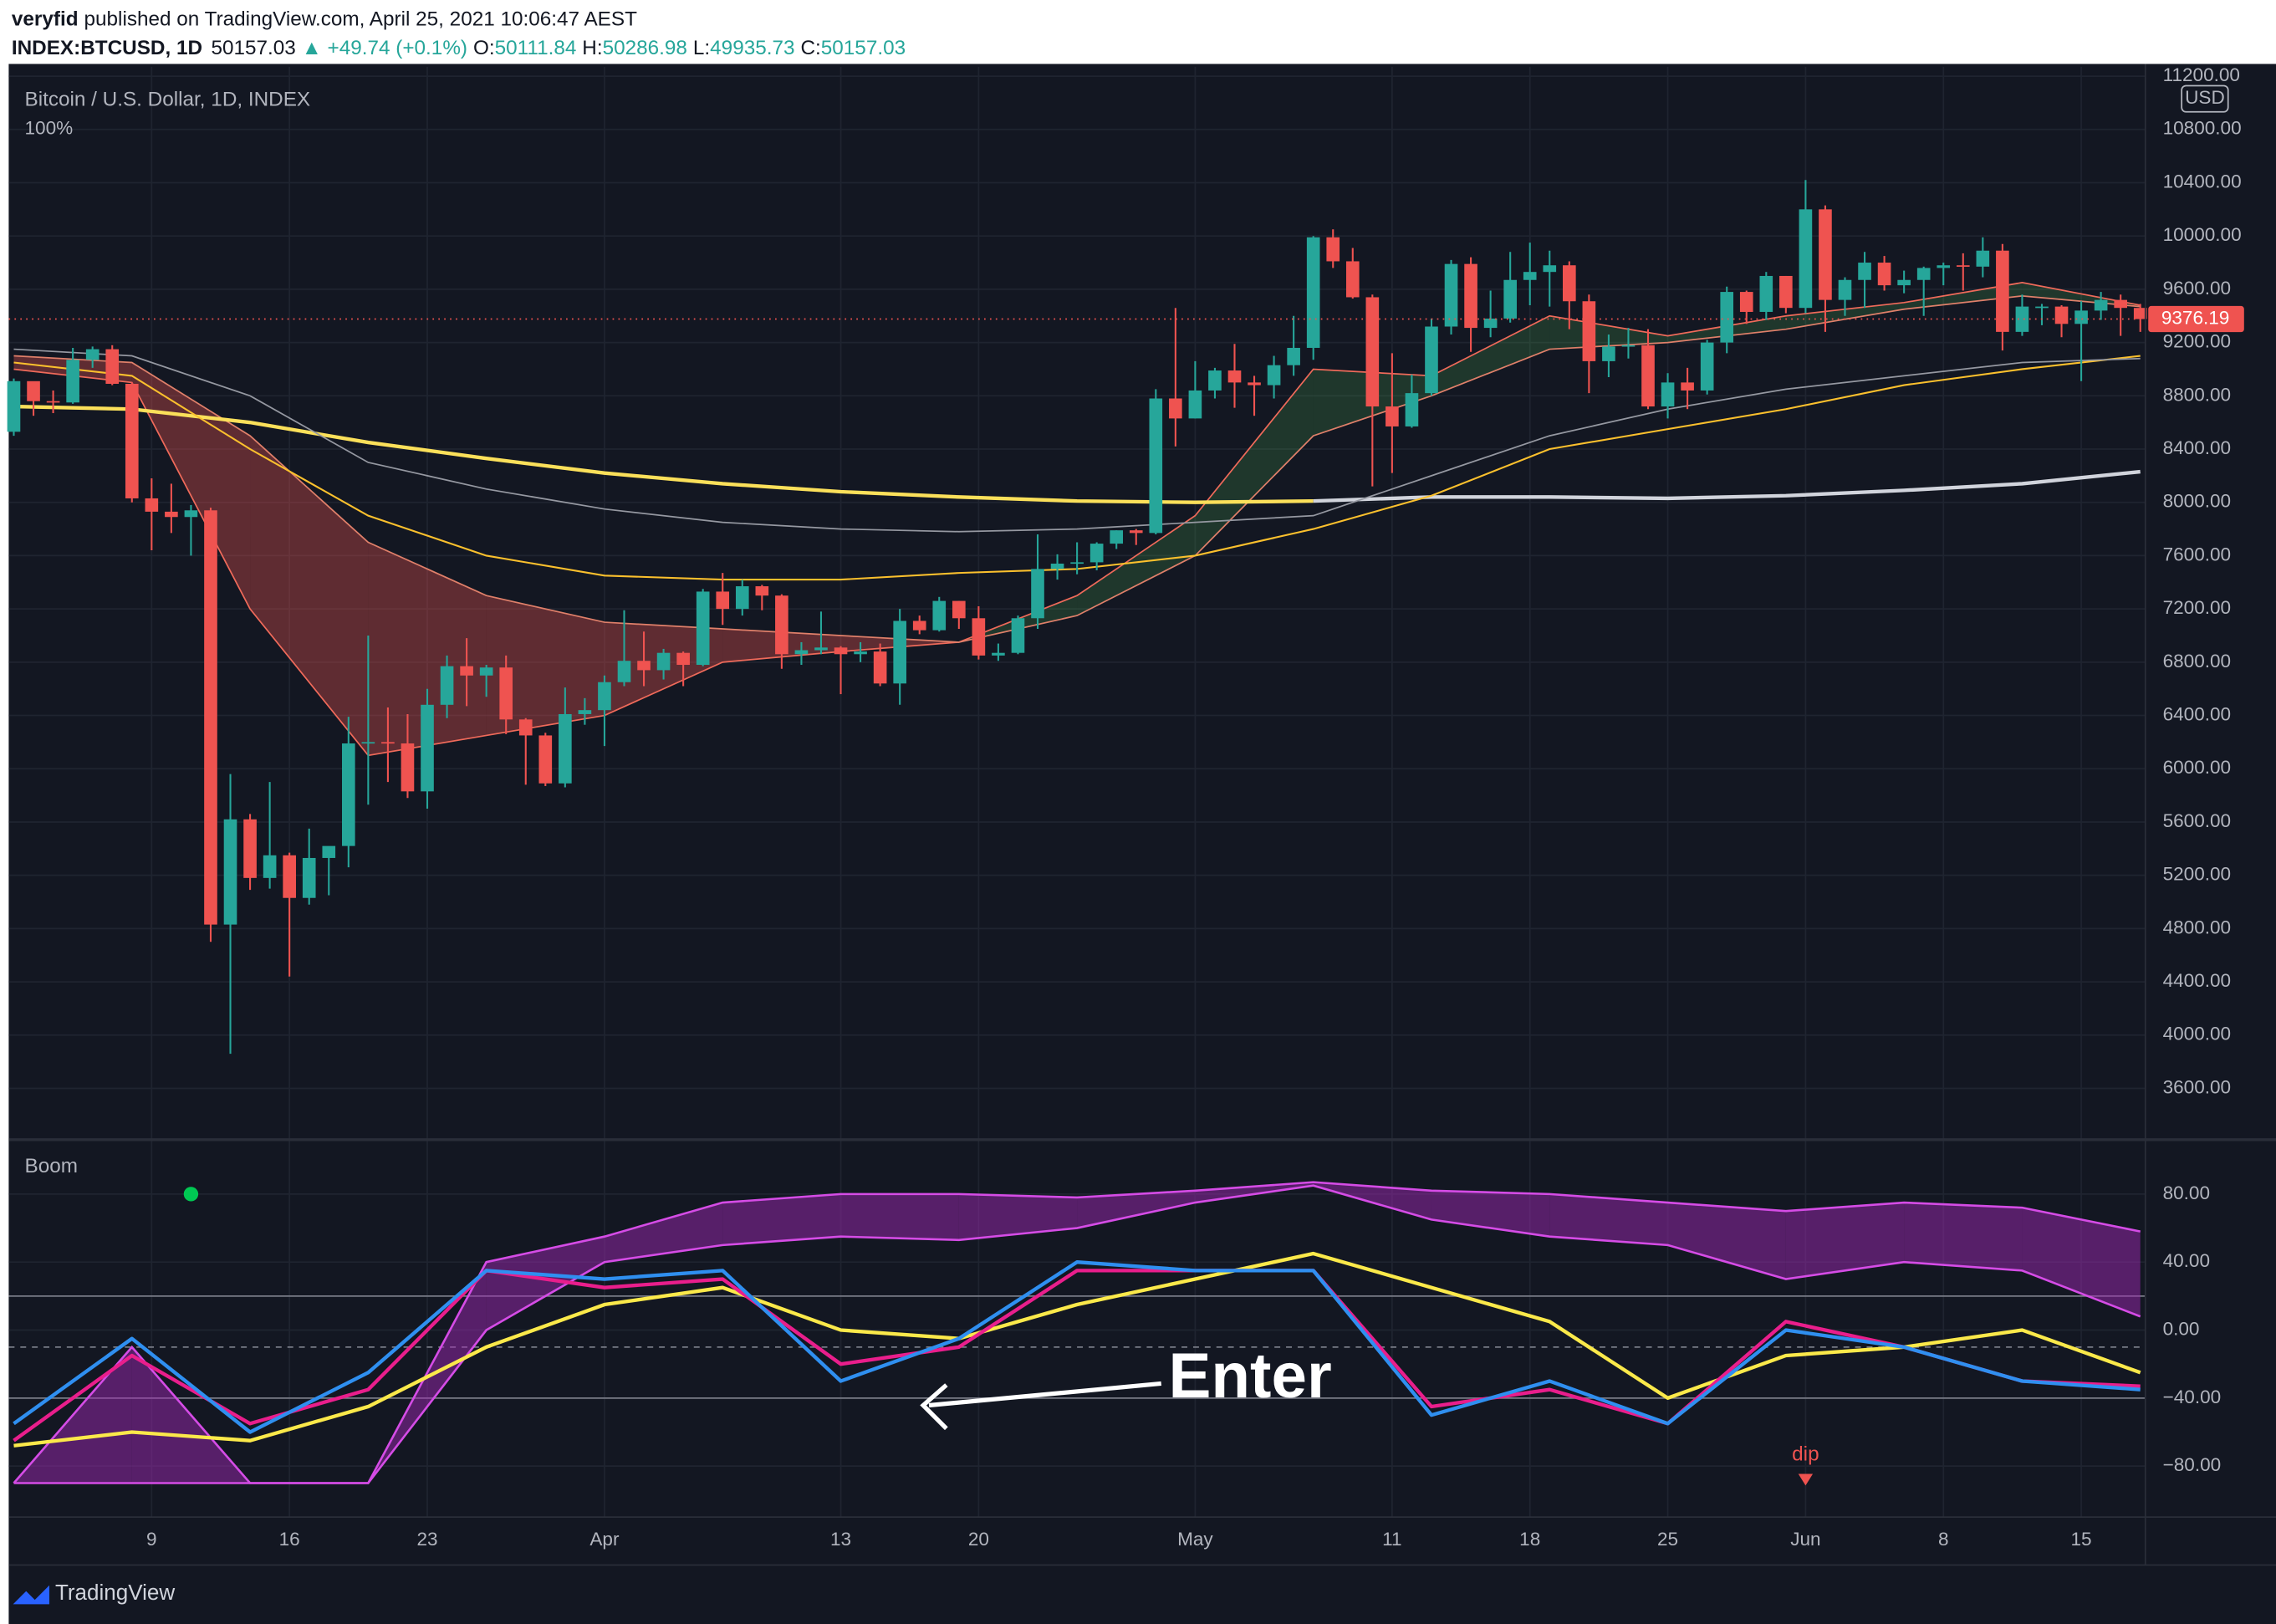 The width and height of the screenshot is (2276, 1624). Describe the element at coordinates (2202, 181) in the screenshot. I see `y-tick-label: 10400.00` at that location.